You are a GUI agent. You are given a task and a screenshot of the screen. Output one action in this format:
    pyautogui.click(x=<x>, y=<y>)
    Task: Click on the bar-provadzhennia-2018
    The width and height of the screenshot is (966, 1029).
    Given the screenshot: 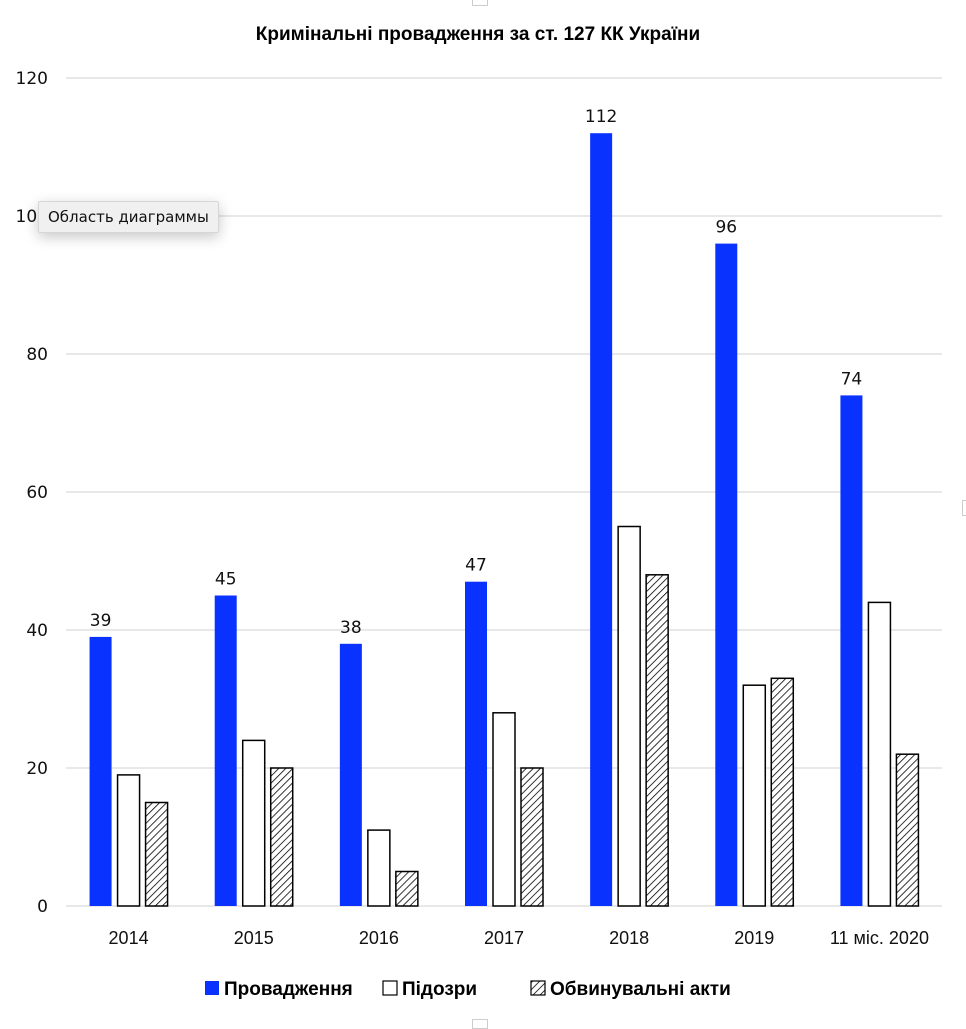 What is the action you would take?
    pyautogui.click(x=601, y=519)
    